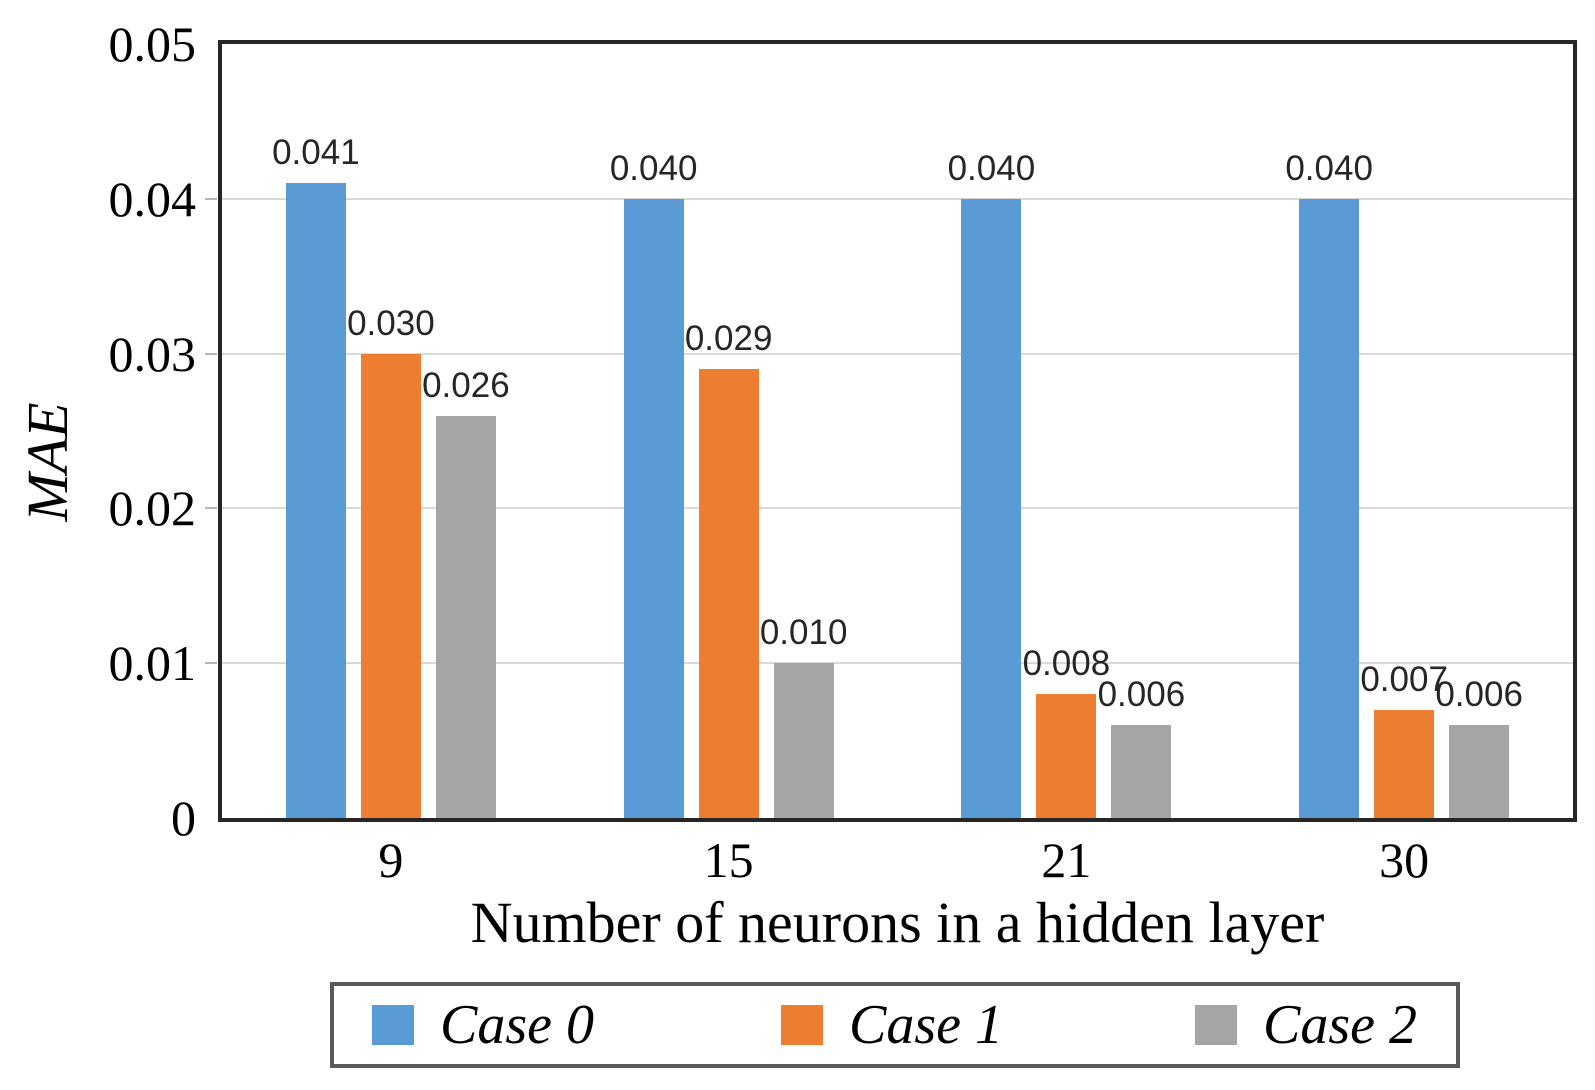 The image size is (1595, 1090). What do you see at coordinates (316, 153) in the screenshot?
I see `bar-value-label-case-0-9: 0.041` at bounding box center [316, 153].